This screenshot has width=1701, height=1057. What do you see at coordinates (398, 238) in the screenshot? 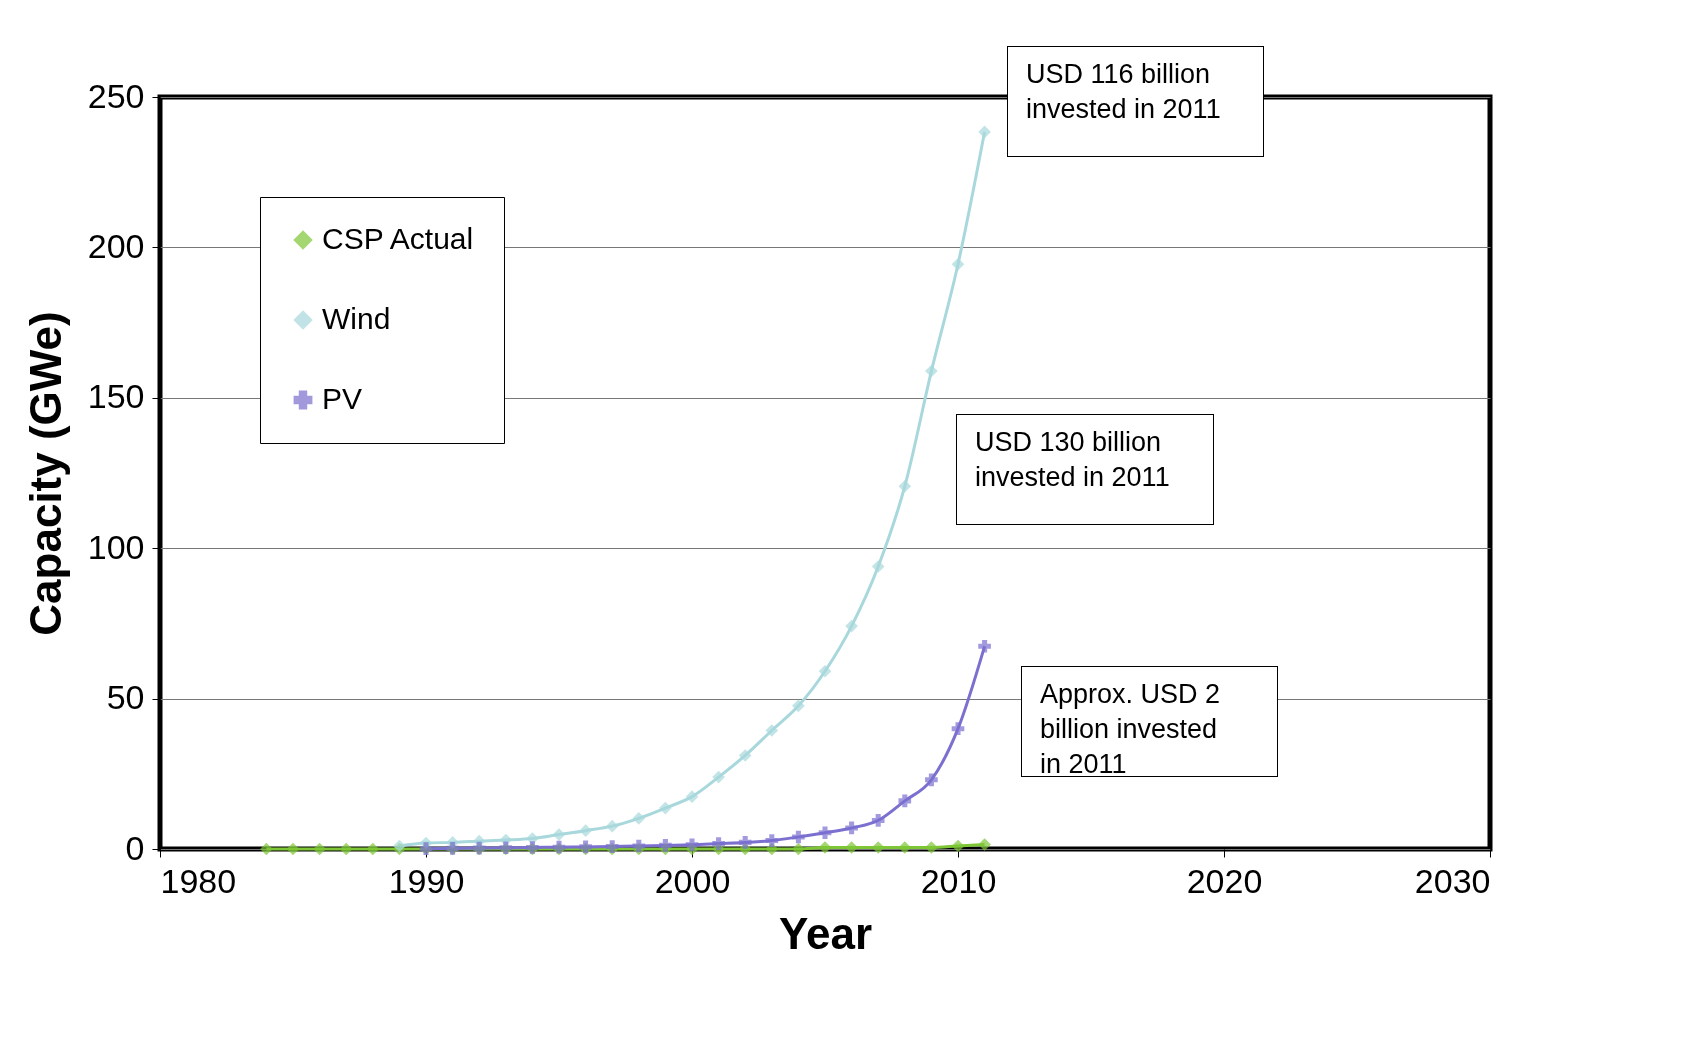
I see `legend-label: CSP Actual` at bounding box center [398, 238].